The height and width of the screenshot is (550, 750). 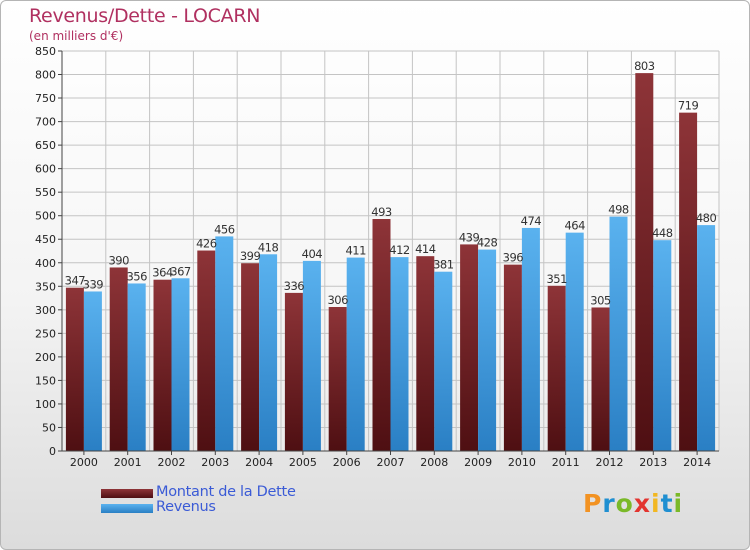 What do you see at coordinates (347, 462) in the screenshot?
I see `x-tick-label: 2006` at bounding box center [347, 462].